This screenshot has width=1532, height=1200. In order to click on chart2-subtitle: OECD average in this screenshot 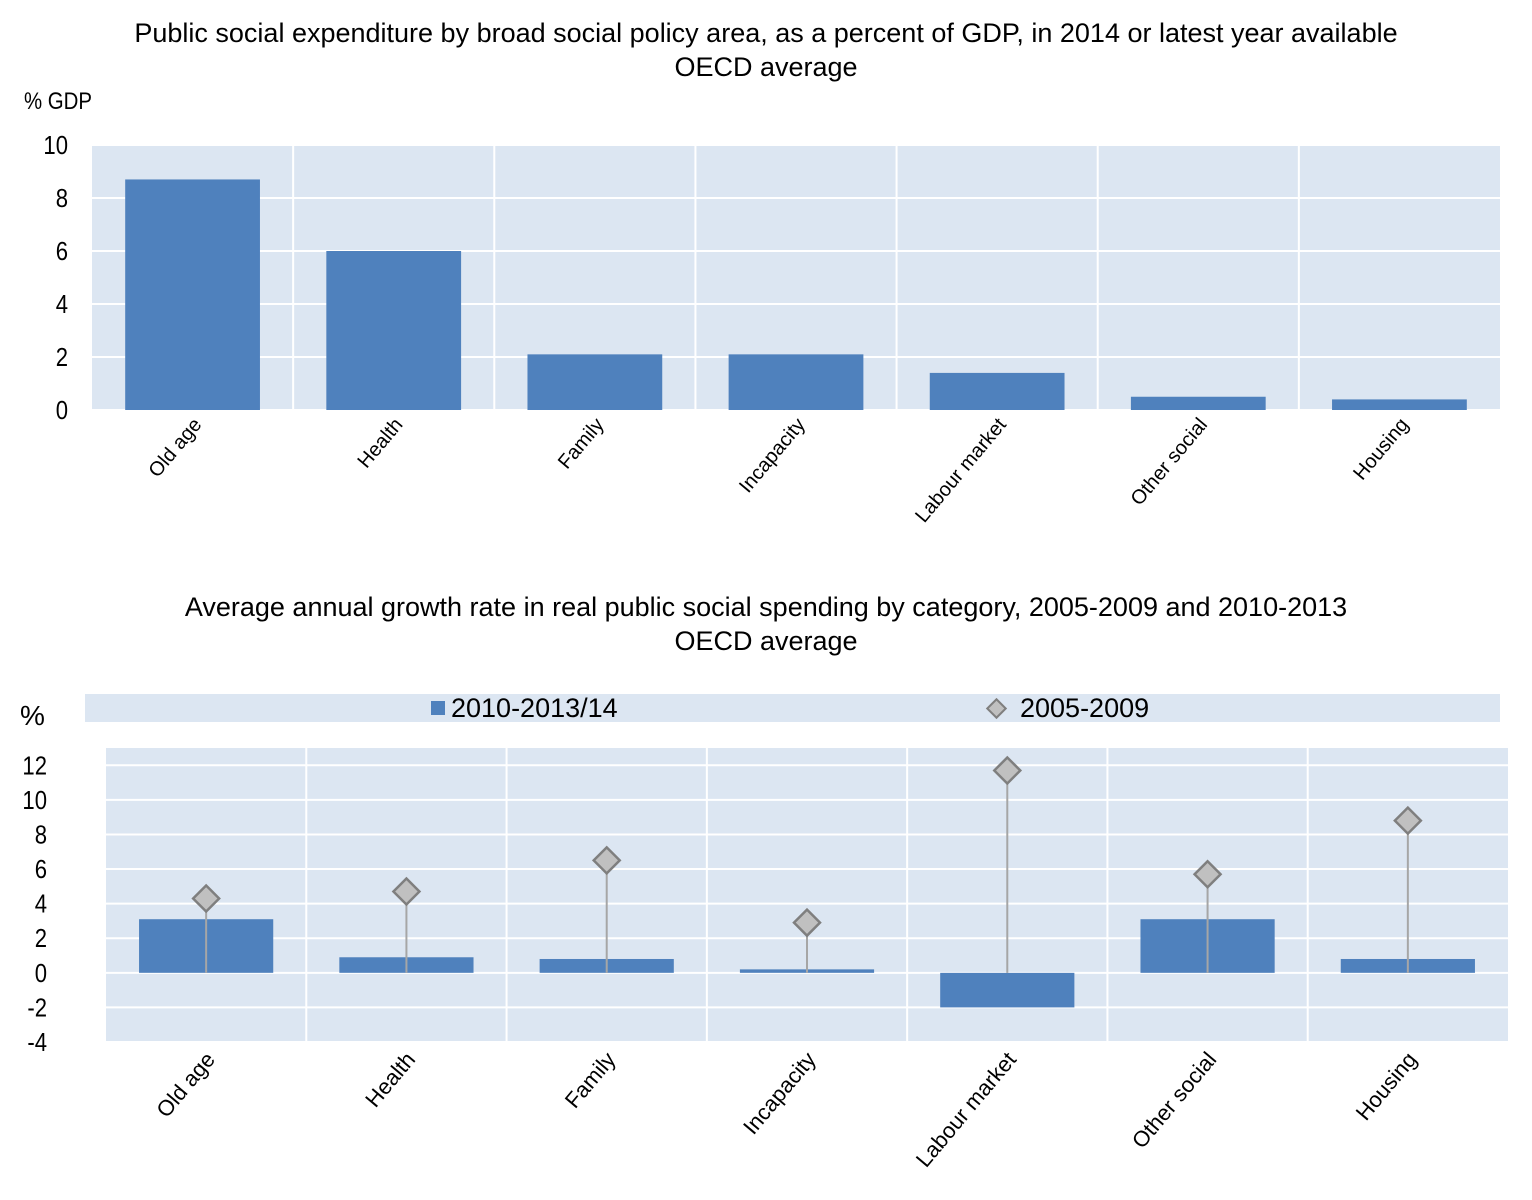, I will do `click(766, 641)`.